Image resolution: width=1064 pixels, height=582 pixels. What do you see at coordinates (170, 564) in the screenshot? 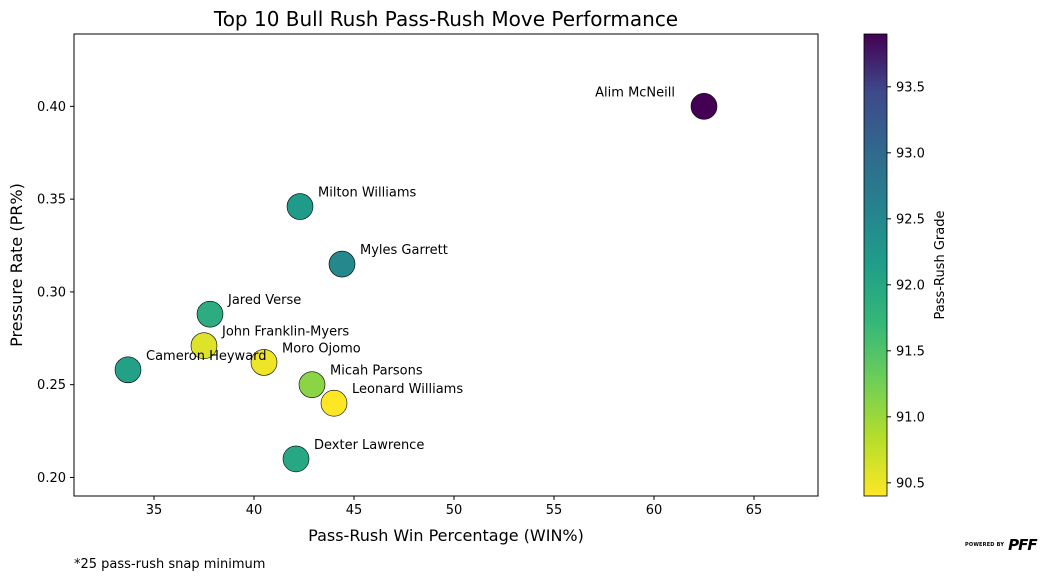
I see `footnote: *25 pass-rush snap minimum` at bounding box center [170, 564].